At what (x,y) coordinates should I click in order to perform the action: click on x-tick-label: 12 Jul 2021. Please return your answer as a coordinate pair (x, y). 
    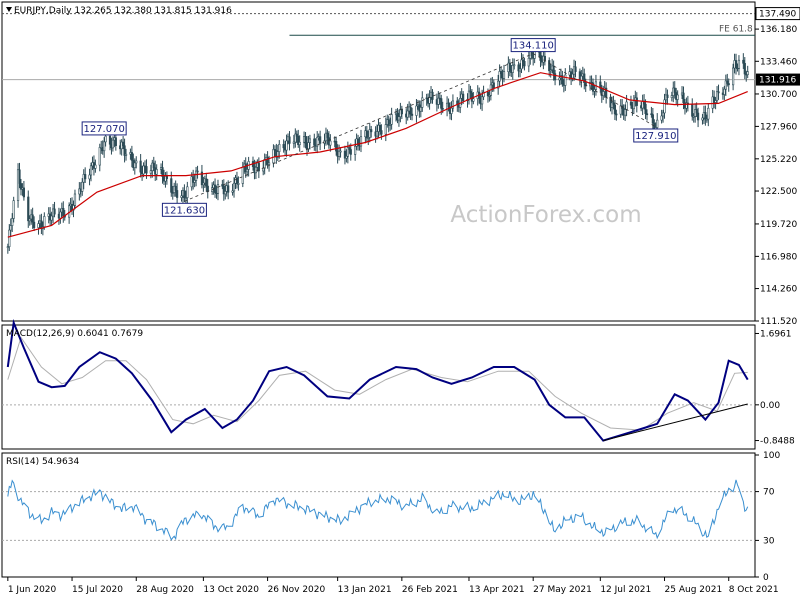
    Looking at the image, I should click on (625, 590).